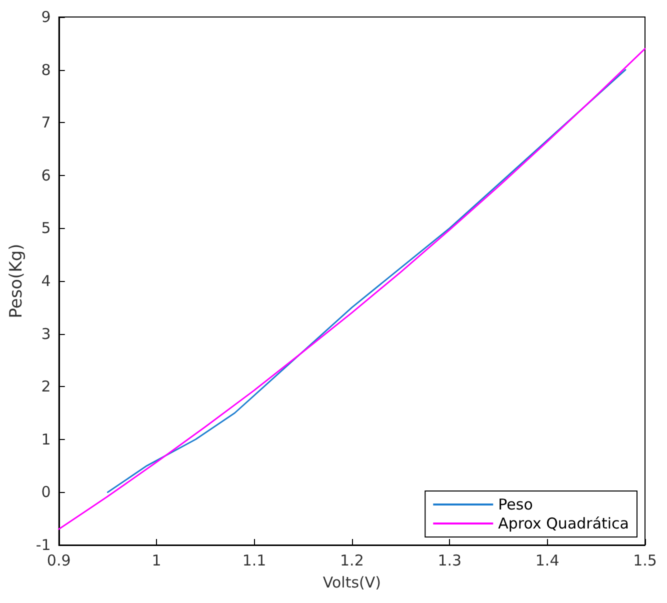 The image size is (667, 603). What do you see at coordinates (46, 281) in the screenshot?
I see `y-tick-label: 4` at bounding box center [46, 281].